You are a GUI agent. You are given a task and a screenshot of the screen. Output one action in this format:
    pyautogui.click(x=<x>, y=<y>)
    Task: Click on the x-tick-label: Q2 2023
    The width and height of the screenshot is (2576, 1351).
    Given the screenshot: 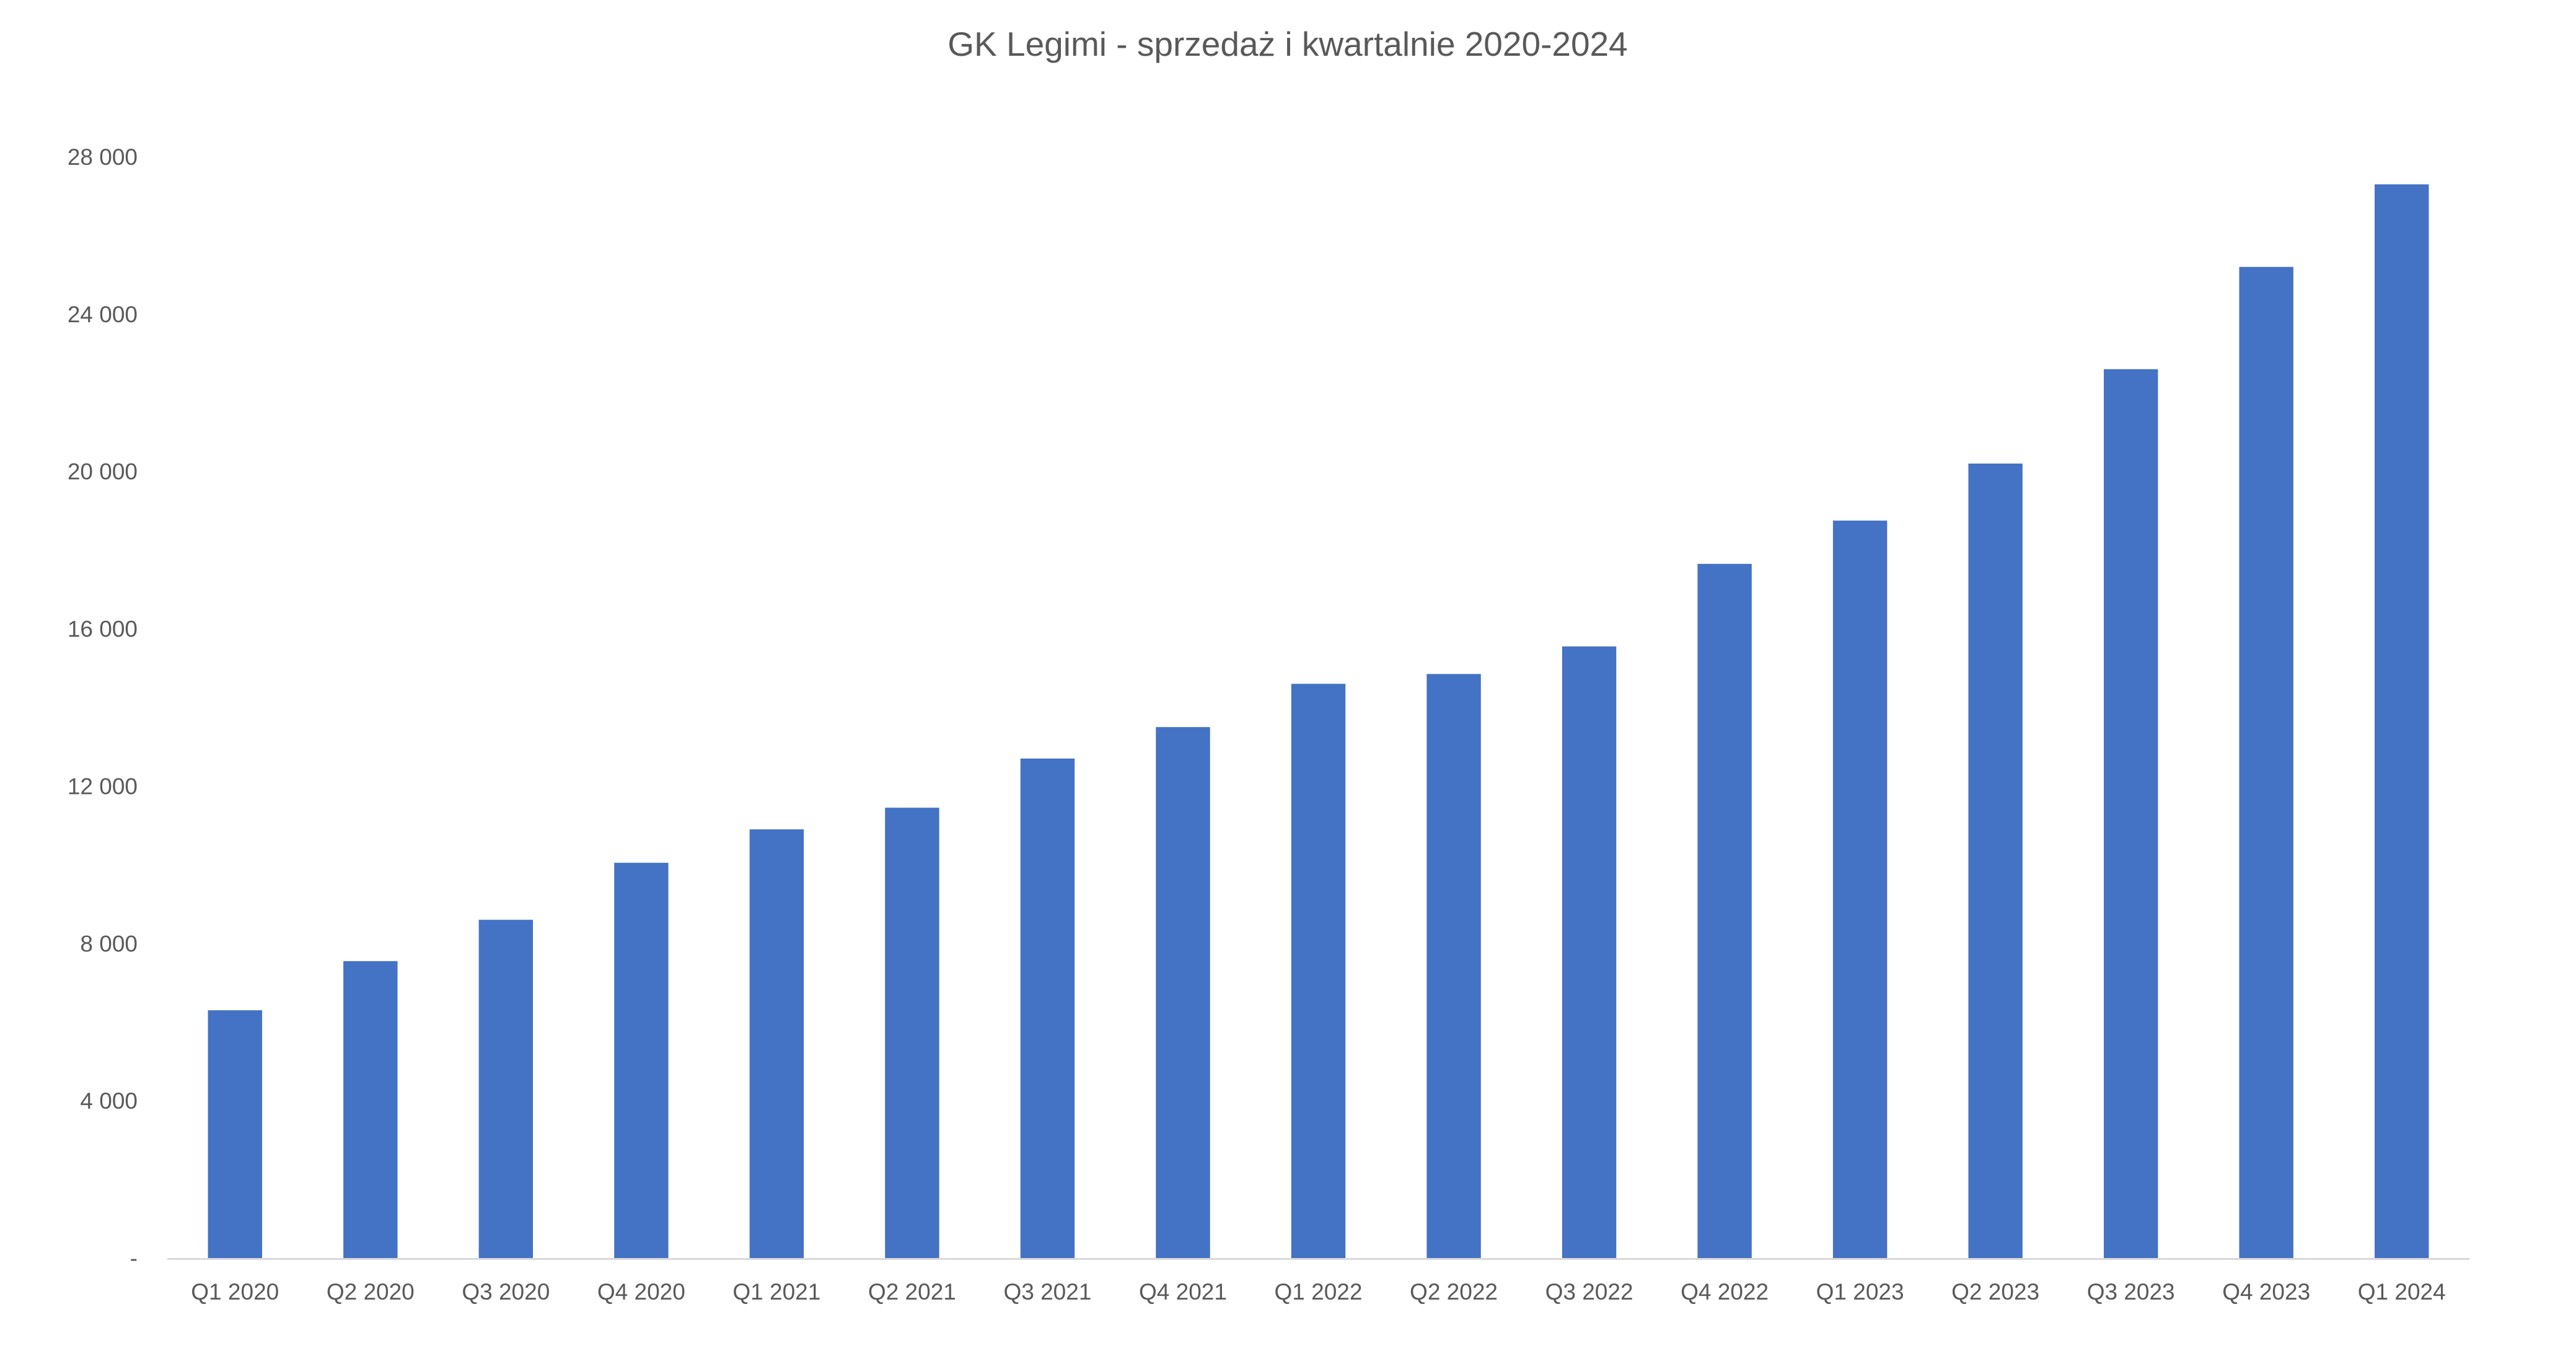 What is the action you would take?
    pyautogui.click(x=1995, y=1292)
    